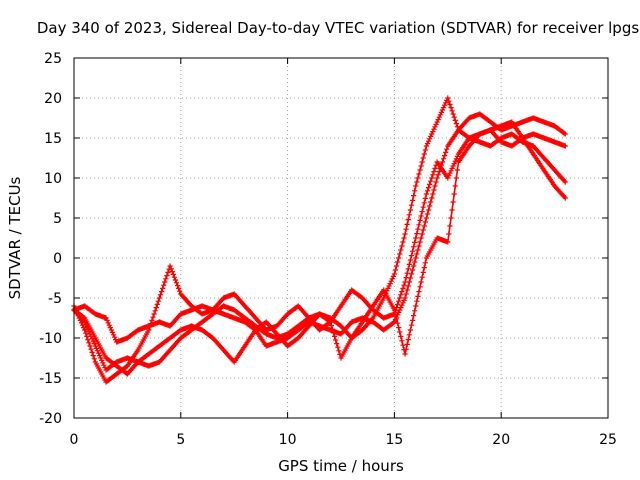 This screenshot has height=480, width=640. I want to click on y-tick-label: 20, so click(53, 99).